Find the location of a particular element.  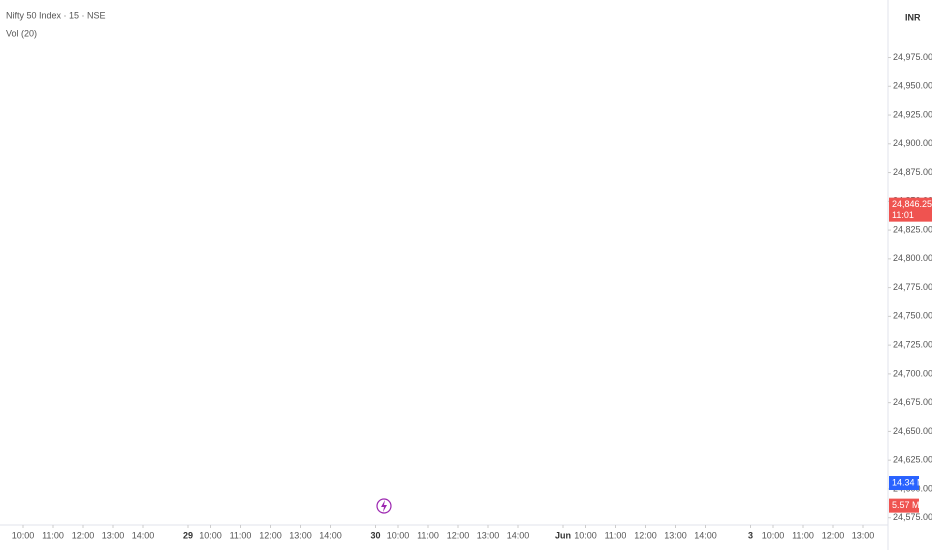

x-tick-label: 30 is located at coordinates (375, 535).